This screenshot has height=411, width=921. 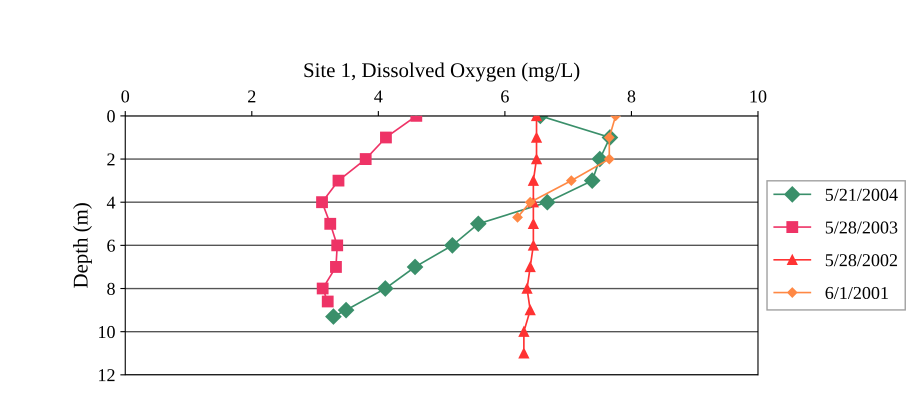 What do you see at coordinates (442, 72) in the screenshot?
I see `chart-title: Site 1, Dissolved Oxygen (mg/L)` at bounding box center [442, 72].